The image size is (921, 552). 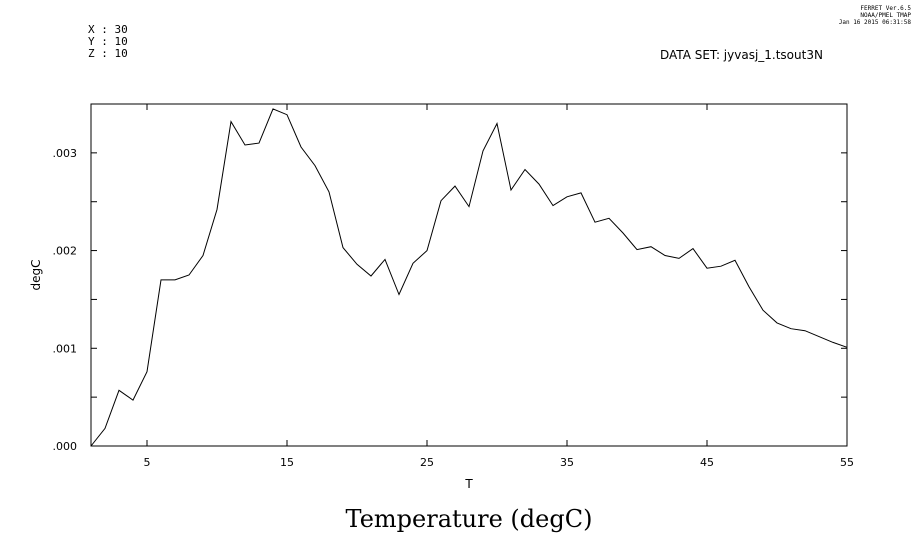 I want to click on coord-y: Y : 10, so click(x=108, y=41).